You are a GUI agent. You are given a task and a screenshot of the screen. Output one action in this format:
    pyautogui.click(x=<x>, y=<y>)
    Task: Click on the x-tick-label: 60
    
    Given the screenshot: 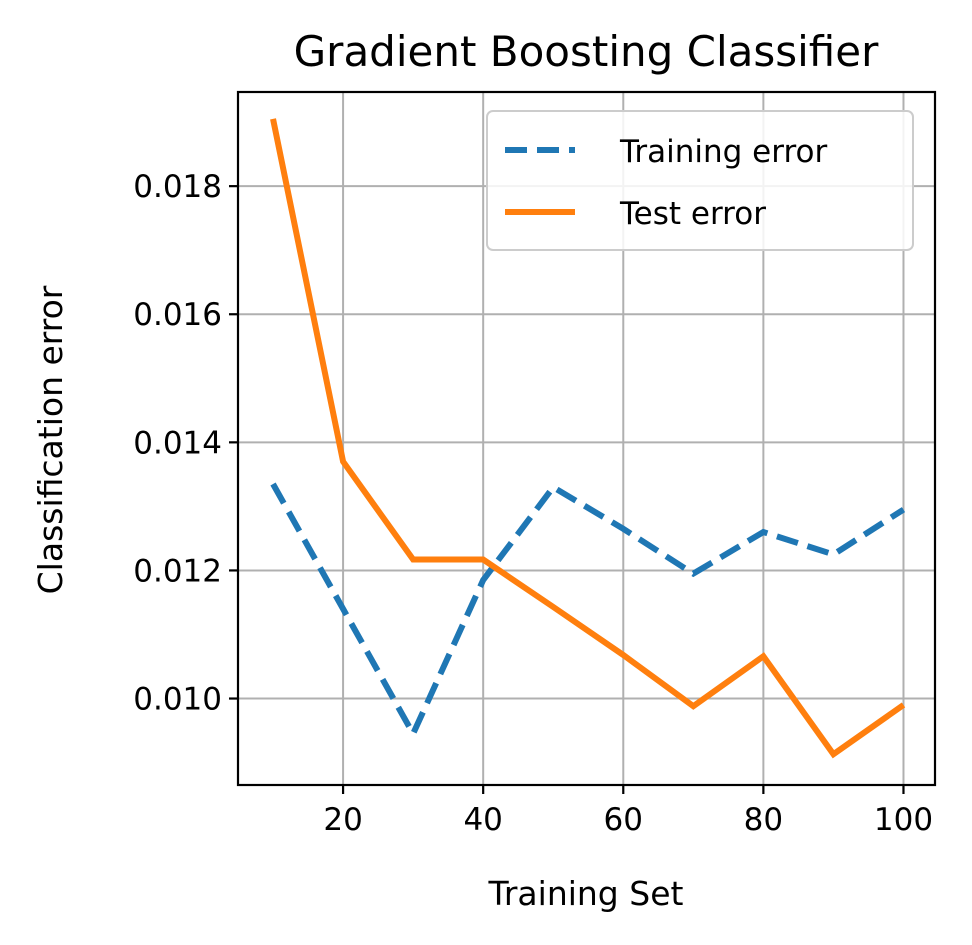 What is the action you would take?
    pyautogui.click(x=623, y=820)
    